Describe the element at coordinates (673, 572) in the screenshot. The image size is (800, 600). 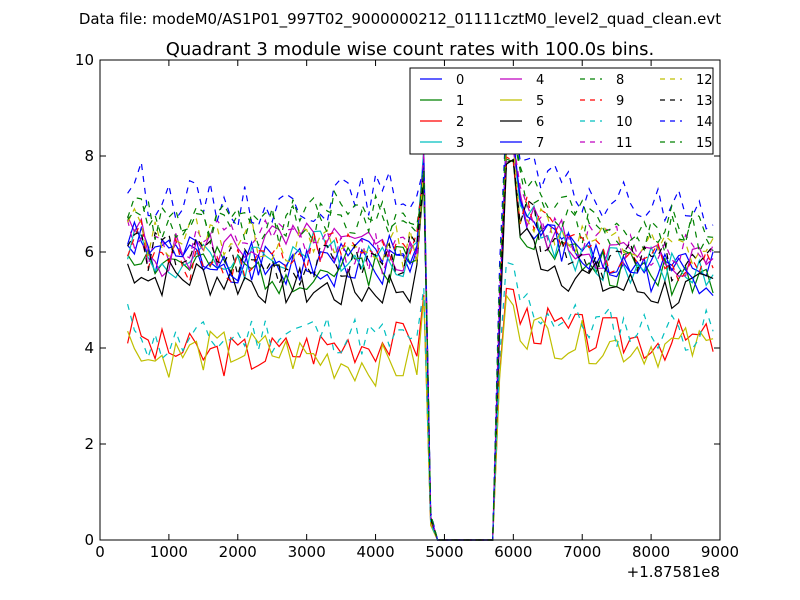
I see `x-axis-offset-label: +1.87581e8` at that location.